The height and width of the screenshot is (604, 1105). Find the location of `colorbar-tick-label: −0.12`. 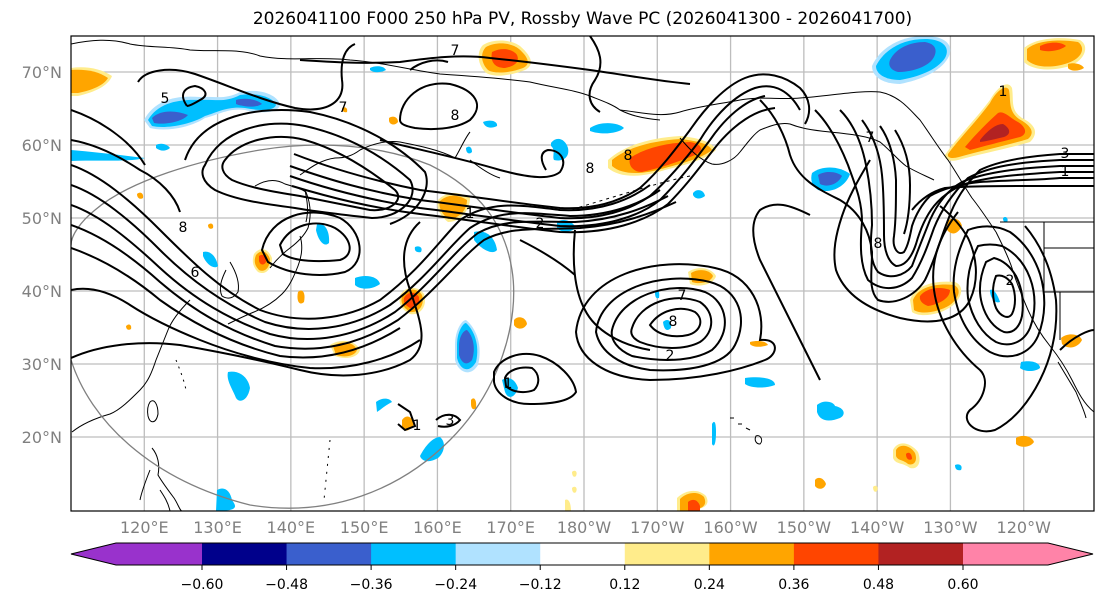

colorbar-tick-label: −0.12 is located at coordinates (540, 585).